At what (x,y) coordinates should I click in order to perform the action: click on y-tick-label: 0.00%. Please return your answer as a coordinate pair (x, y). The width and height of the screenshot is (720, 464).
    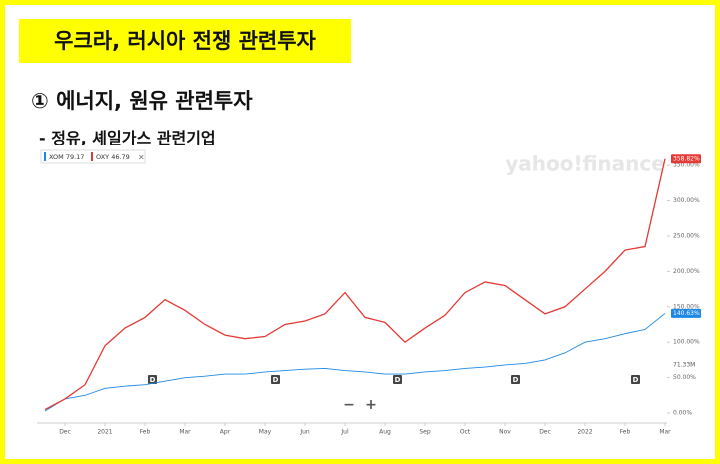
    Looking at the image, I should click on (682, 413).